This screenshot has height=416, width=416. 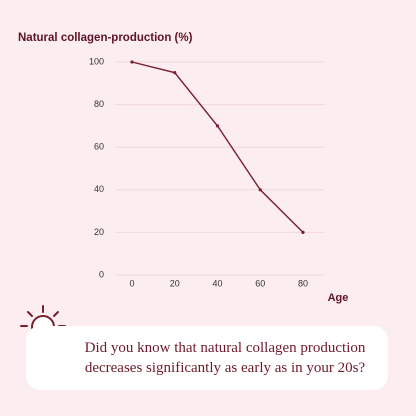 What do you see at coordinates (101, 274) in the screenshot?
I see `y-tick-label: 0` at bounding box center [101, 274].